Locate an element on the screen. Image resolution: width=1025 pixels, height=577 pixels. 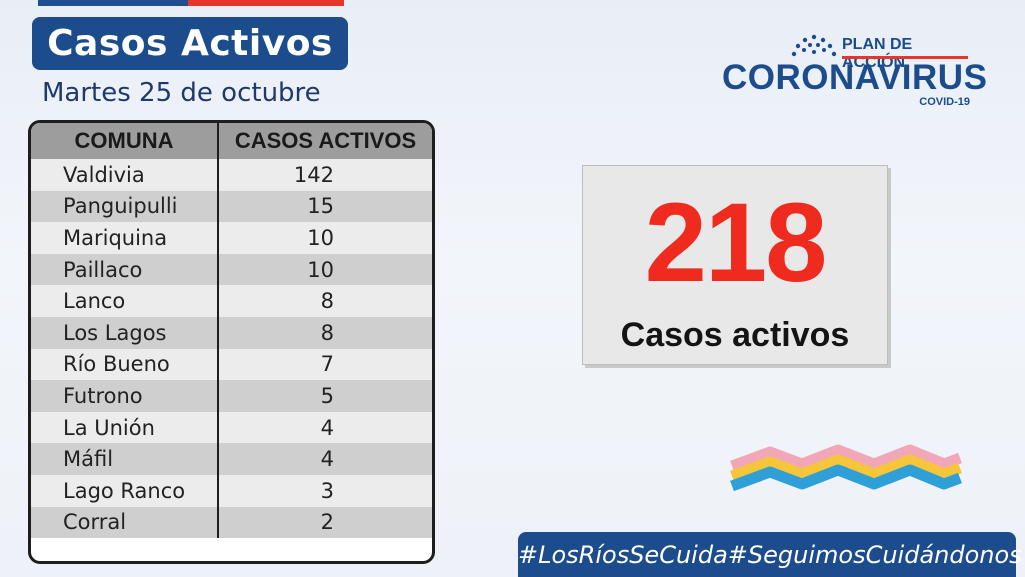
table-row: Máfil 4 is located at coordinates (231, 459).